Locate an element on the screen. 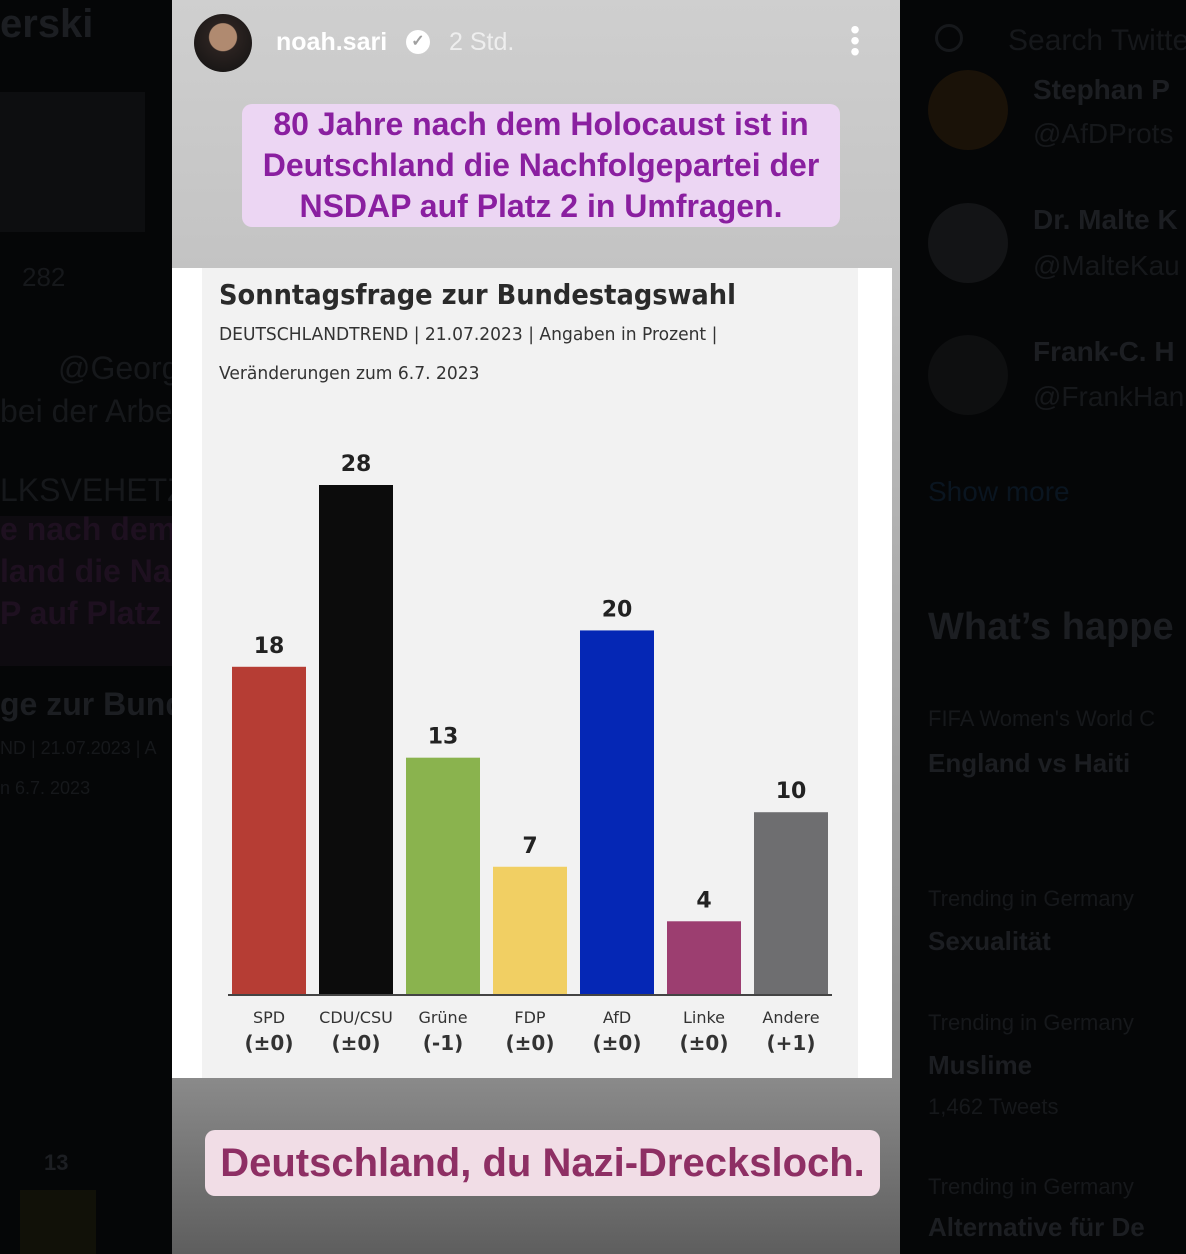  chart-sub-fragment: ND | 21.07.2023 | A is located at coordinates (78, 748).